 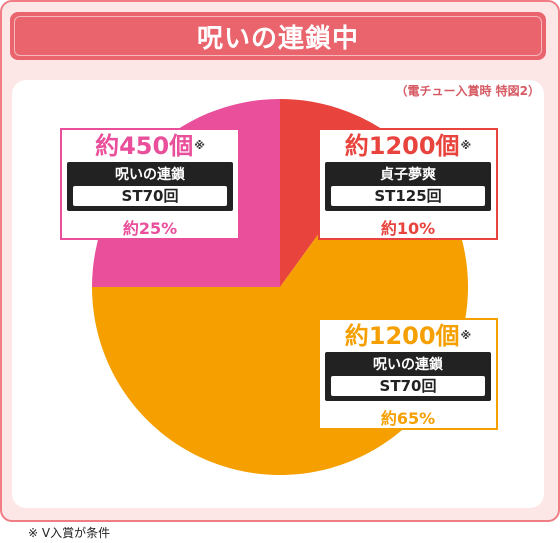 I want to click on slice-percent: 約65%, so click(x=408, y=418).